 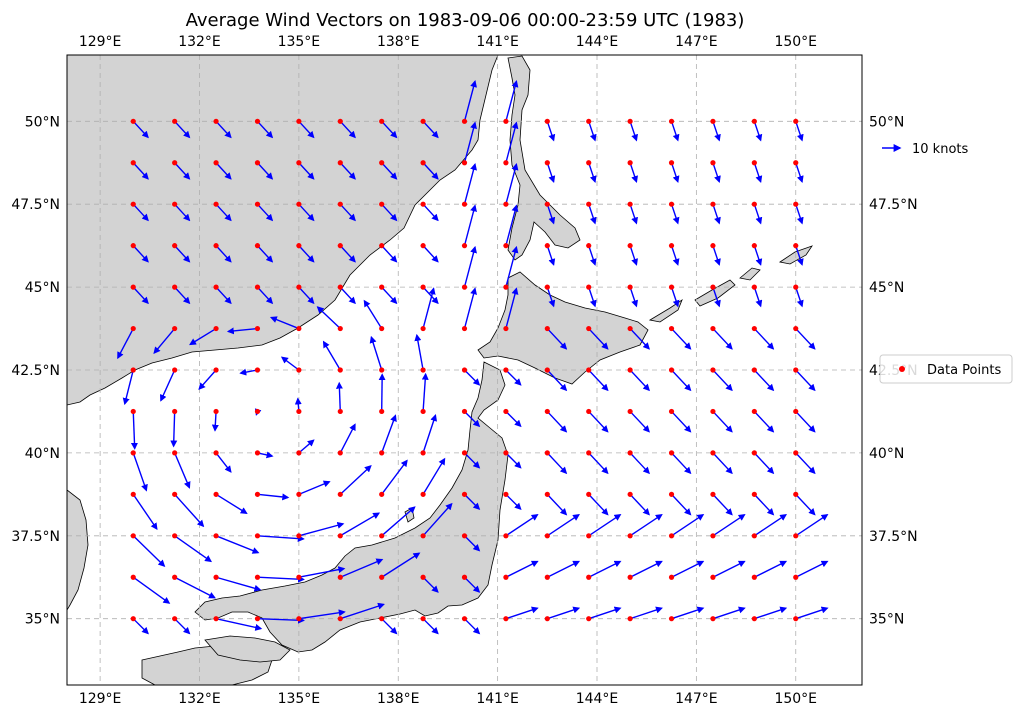 What do you see at coordinates (78, 550) in the screenshot?
I see `land-korea` at bounding box center [78, 550].